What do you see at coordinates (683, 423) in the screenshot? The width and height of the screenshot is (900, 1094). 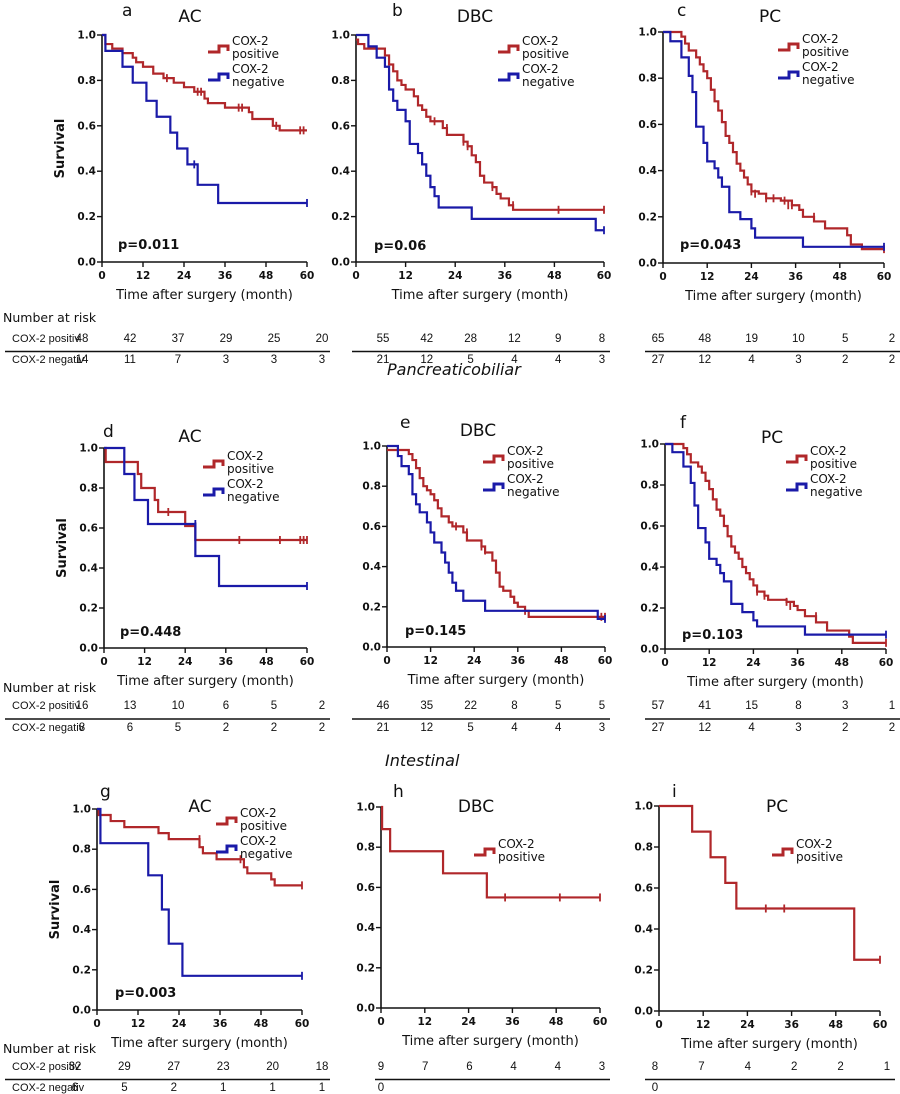 I see `panel-letter: f` at bounding box center [683, 423].